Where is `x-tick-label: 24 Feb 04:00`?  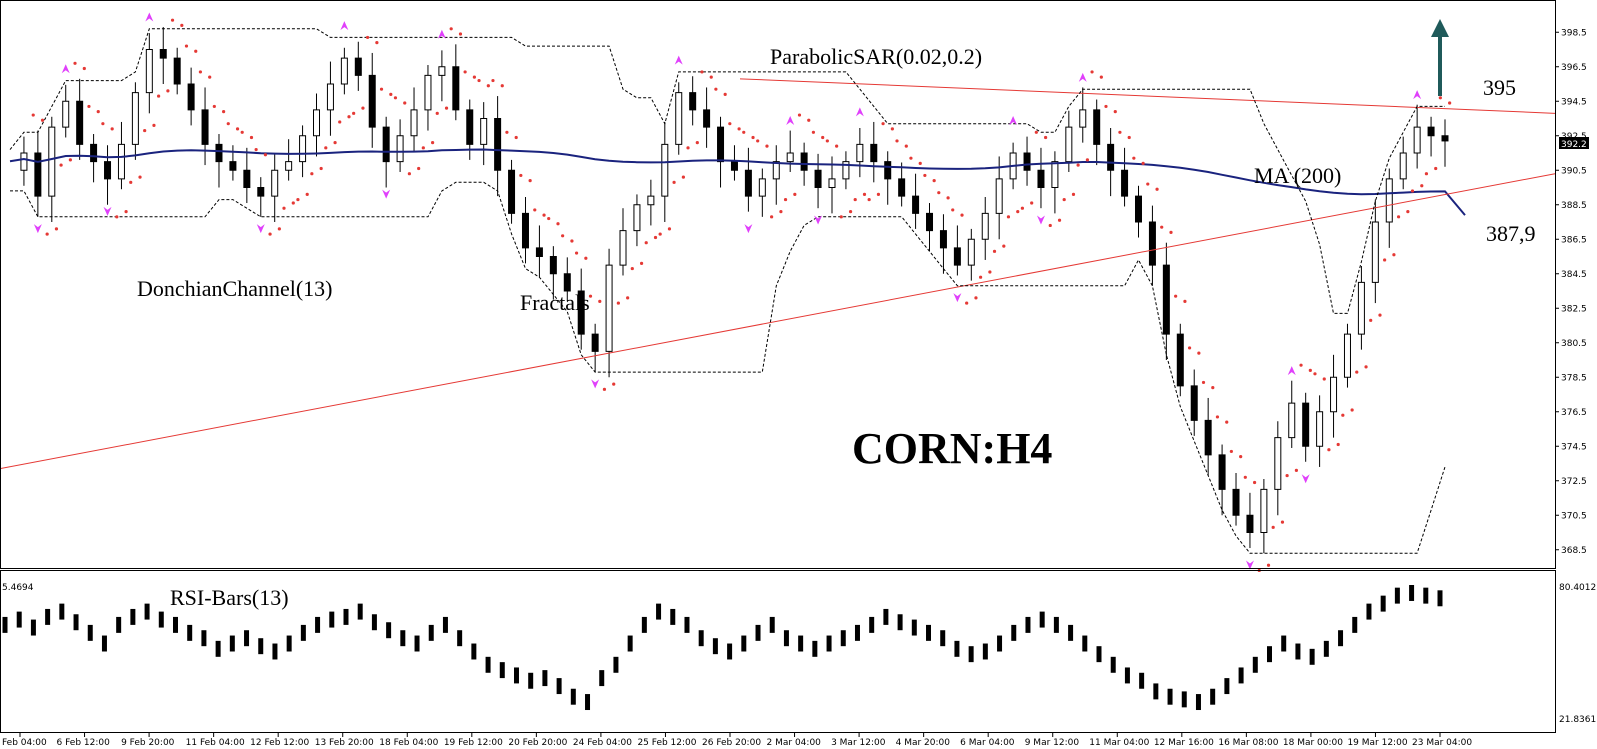 x-tick-label: 24 Feb 04:00 is located at coordinates (602, 743).